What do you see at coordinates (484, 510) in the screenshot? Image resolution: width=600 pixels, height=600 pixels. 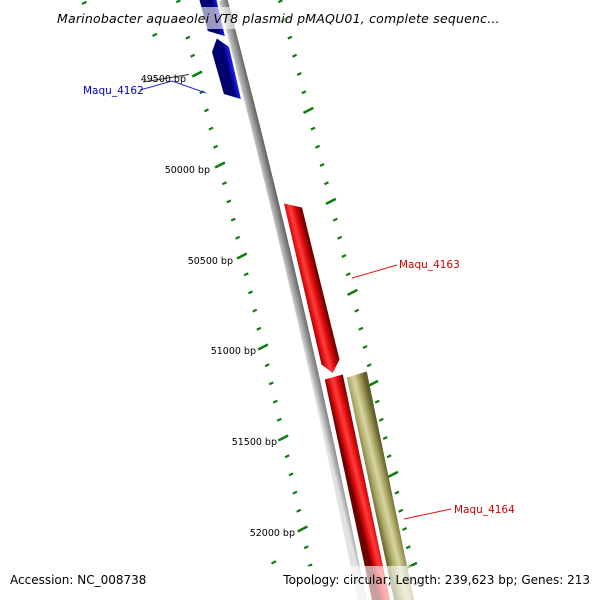 I see `gene-label-maqu-4164: Maqu_4164` at bounding box center [484, 510].